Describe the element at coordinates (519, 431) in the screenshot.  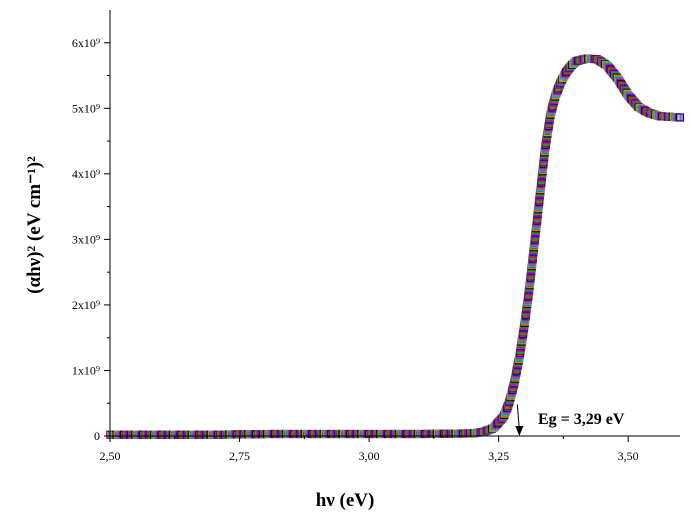
I see `eg-arrow-head` at that location.